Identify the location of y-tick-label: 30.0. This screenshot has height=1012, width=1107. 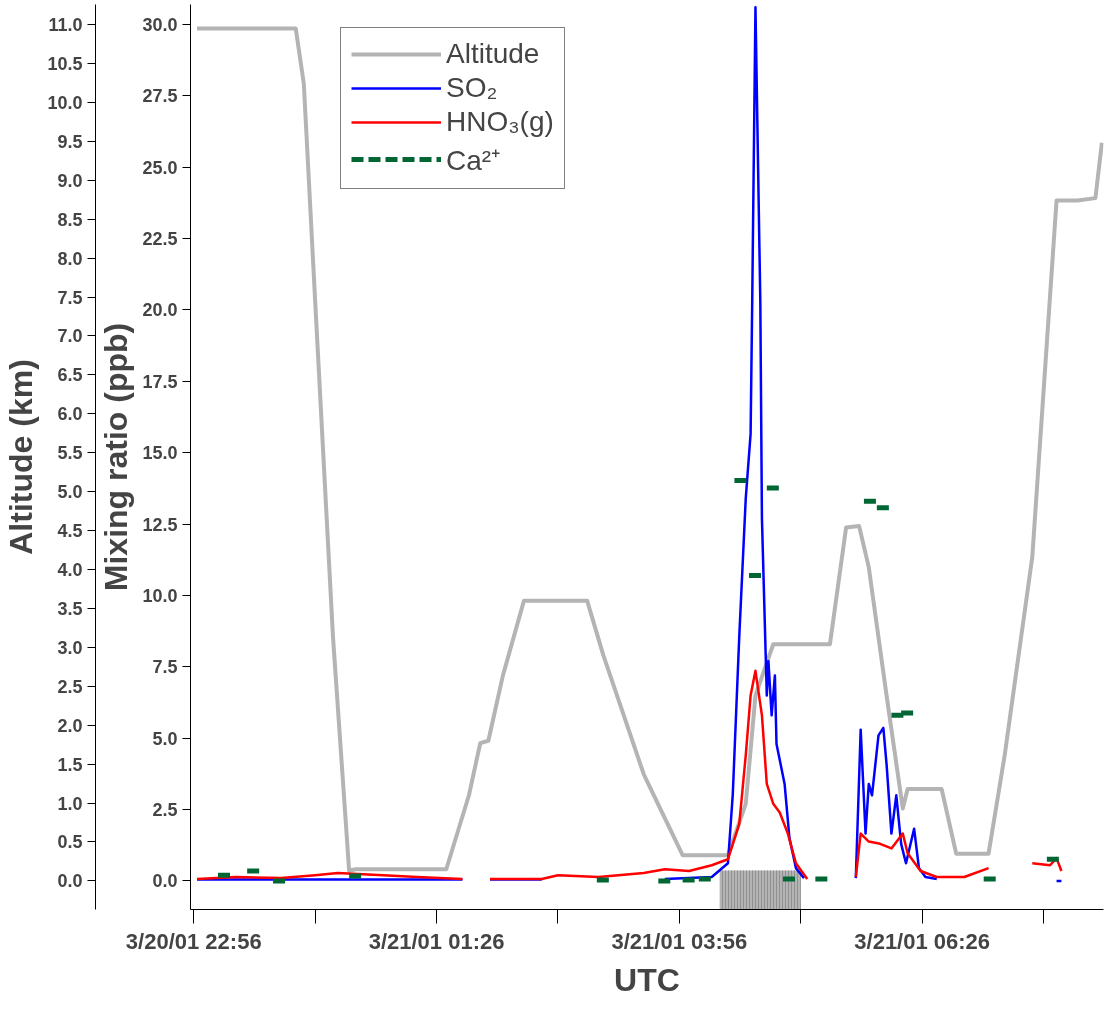
(160, 24).